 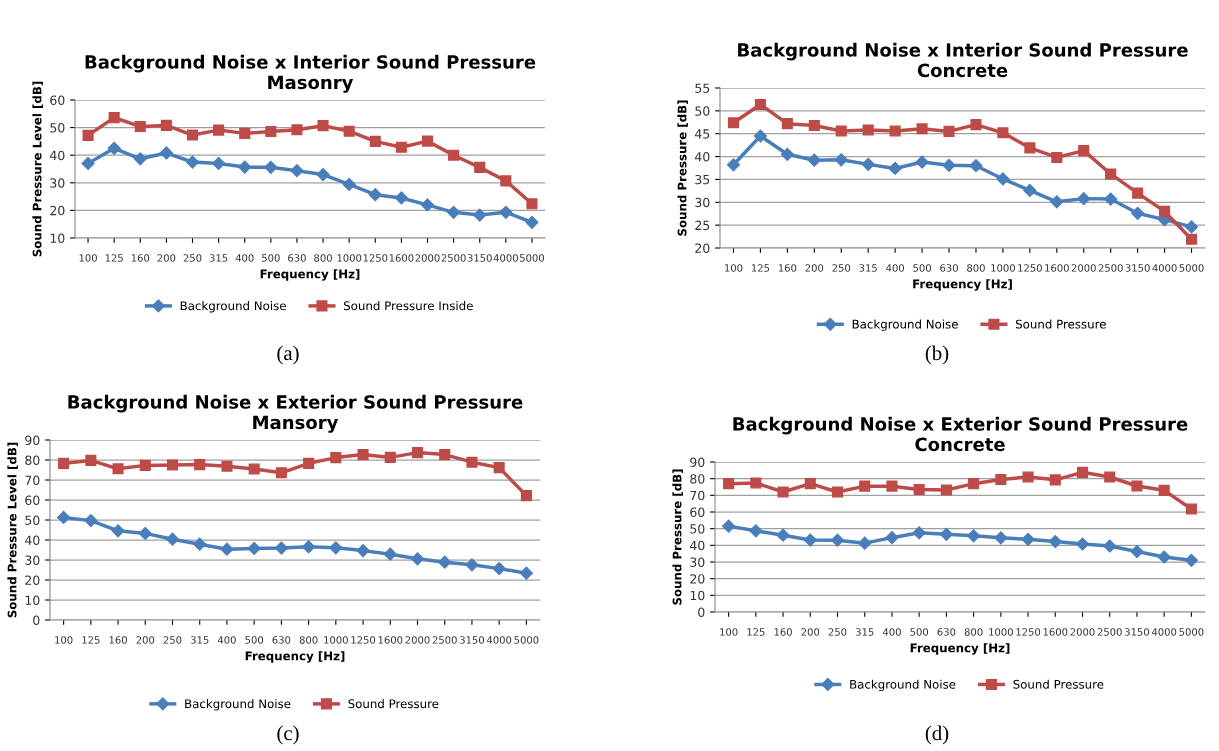 I want to click on x-tick-label: 160, so click(x=140, y=258).